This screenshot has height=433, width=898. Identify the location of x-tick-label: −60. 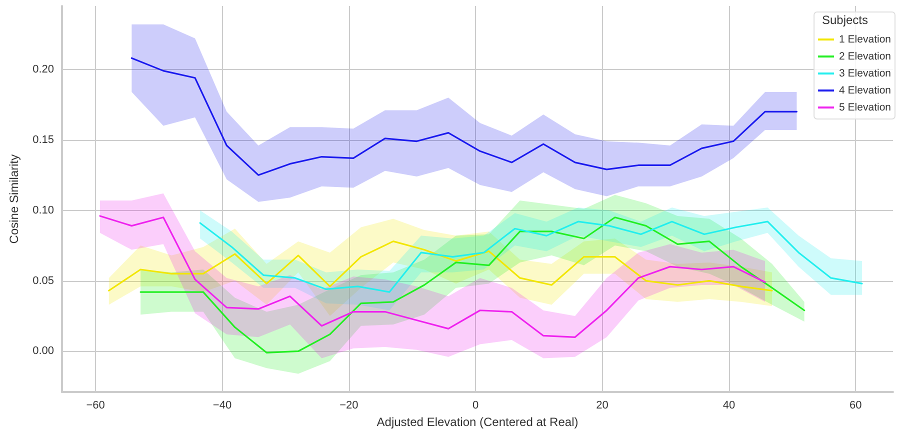
(95, 406).